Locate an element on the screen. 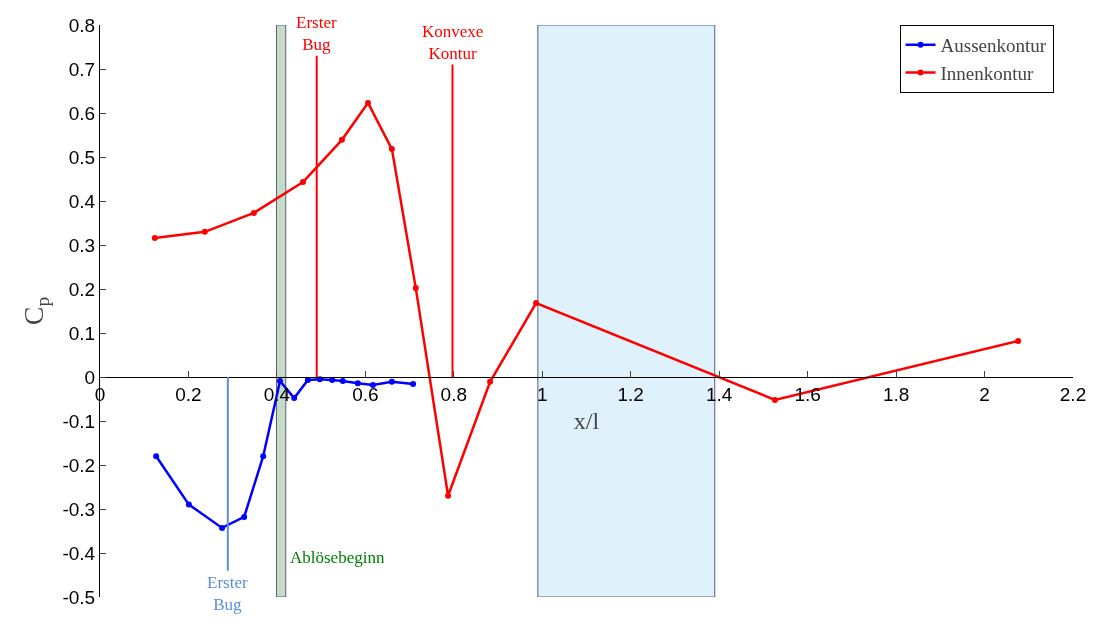 This screenshot has width=1096, height=632. x-tick-label: 0.8 is located at coordinates (454, 394).